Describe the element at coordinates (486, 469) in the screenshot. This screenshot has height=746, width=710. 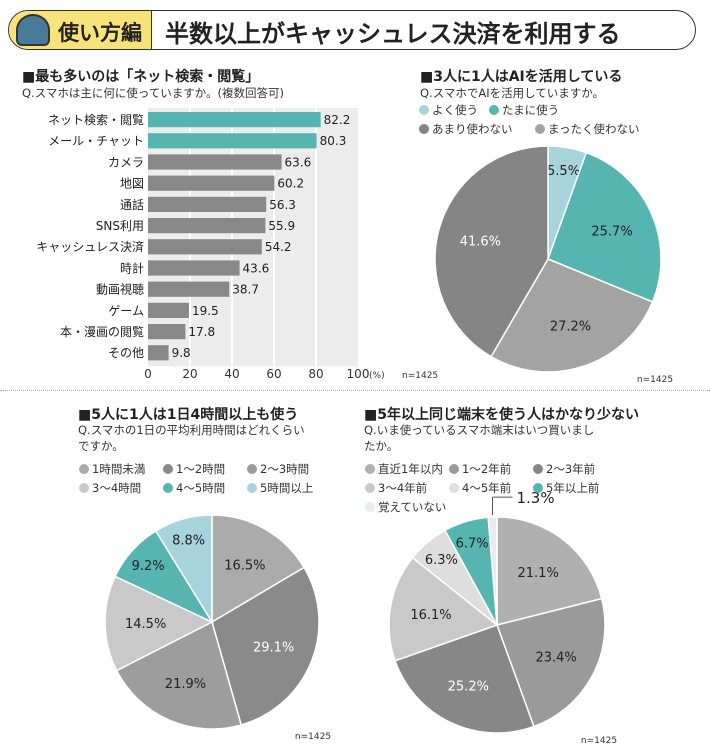
I see `legend-label: 1〜2年前` at that location.